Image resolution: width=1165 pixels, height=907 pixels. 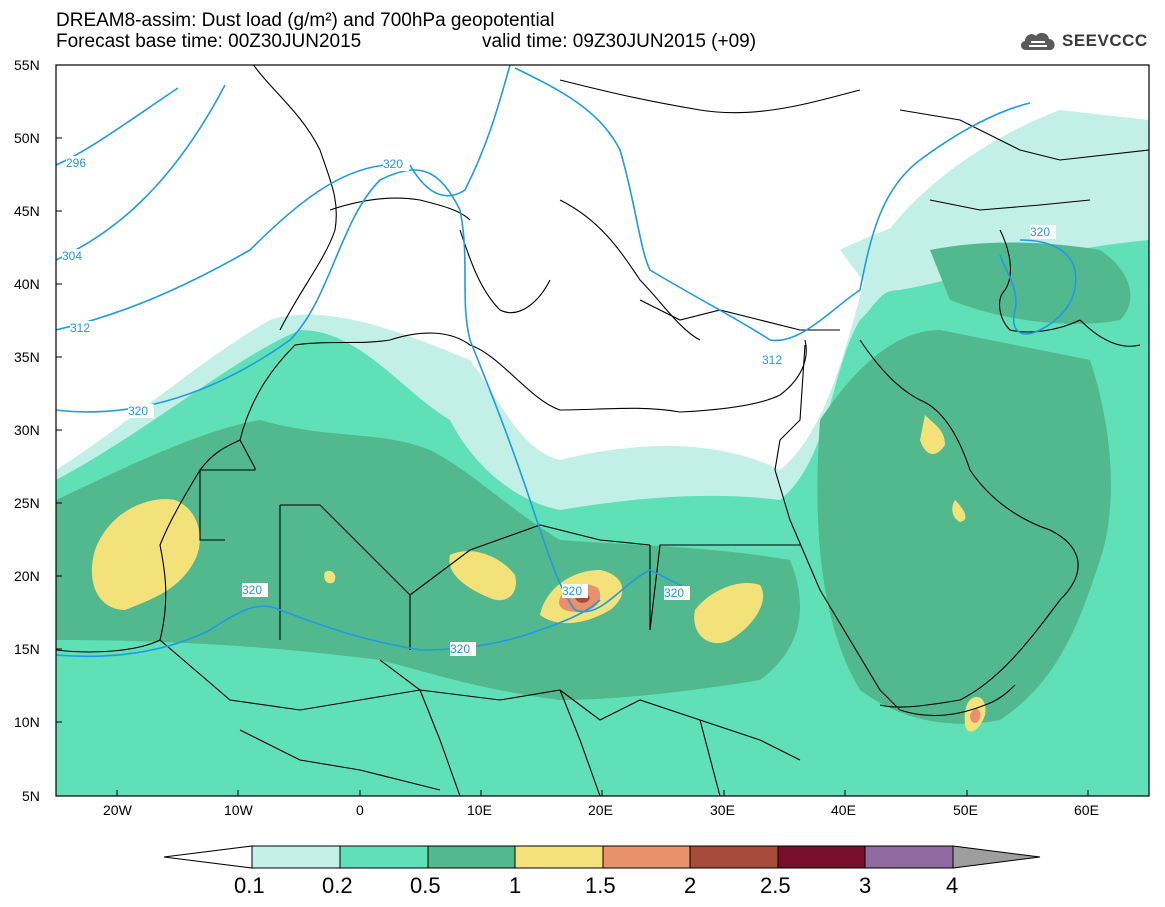 I want to click on colorbar-label: 2, so click(x=690, y=885).